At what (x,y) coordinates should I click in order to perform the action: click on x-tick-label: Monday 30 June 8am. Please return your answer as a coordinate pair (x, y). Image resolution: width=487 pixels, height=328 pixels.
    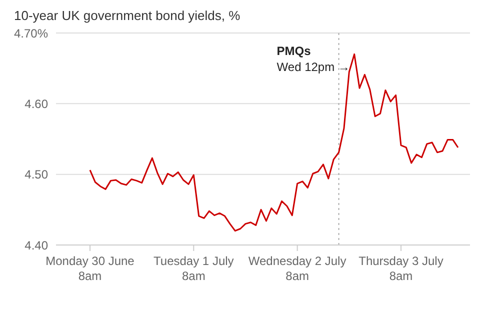
    Looking at the image, I should click on (90, 268).